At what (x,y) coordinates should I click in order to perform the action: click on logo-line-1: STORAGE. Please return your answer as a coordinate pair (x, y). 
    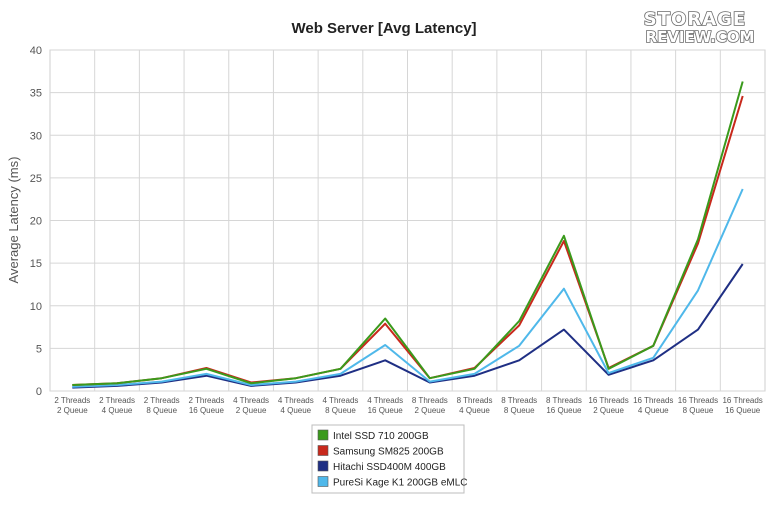
    Looking at the image, I should click on (695, 19).